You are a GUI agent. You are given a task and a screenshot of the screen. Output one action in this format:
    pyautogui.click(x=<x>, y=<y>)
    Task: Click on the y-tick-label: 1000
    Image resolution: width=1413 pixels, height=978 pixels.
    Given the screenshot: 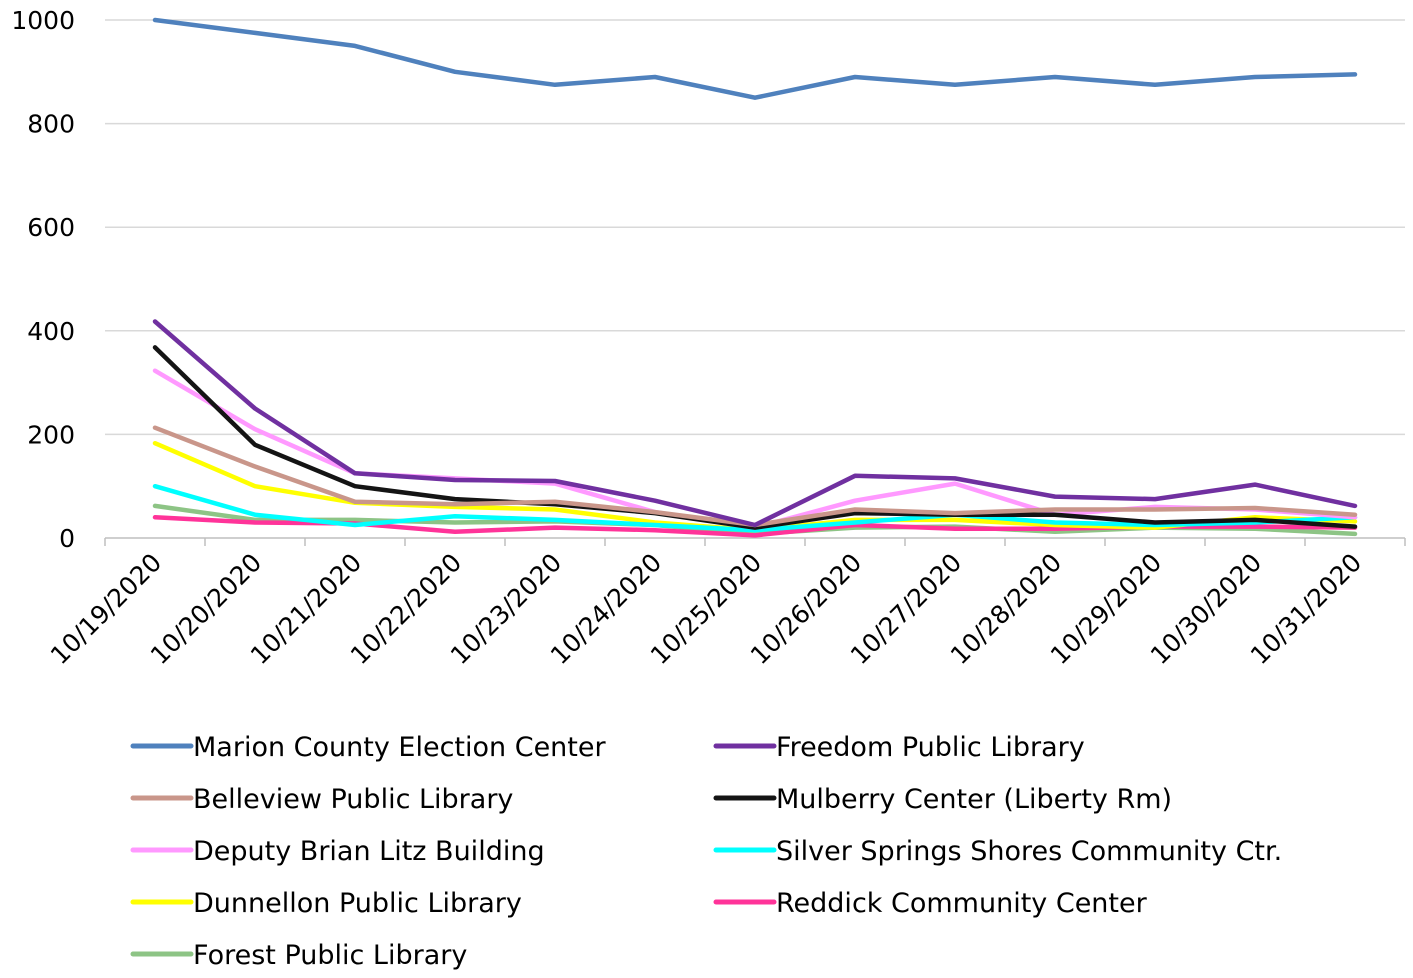 What is the action you would take?
    pyautogui.click(x=43, y=20)
    